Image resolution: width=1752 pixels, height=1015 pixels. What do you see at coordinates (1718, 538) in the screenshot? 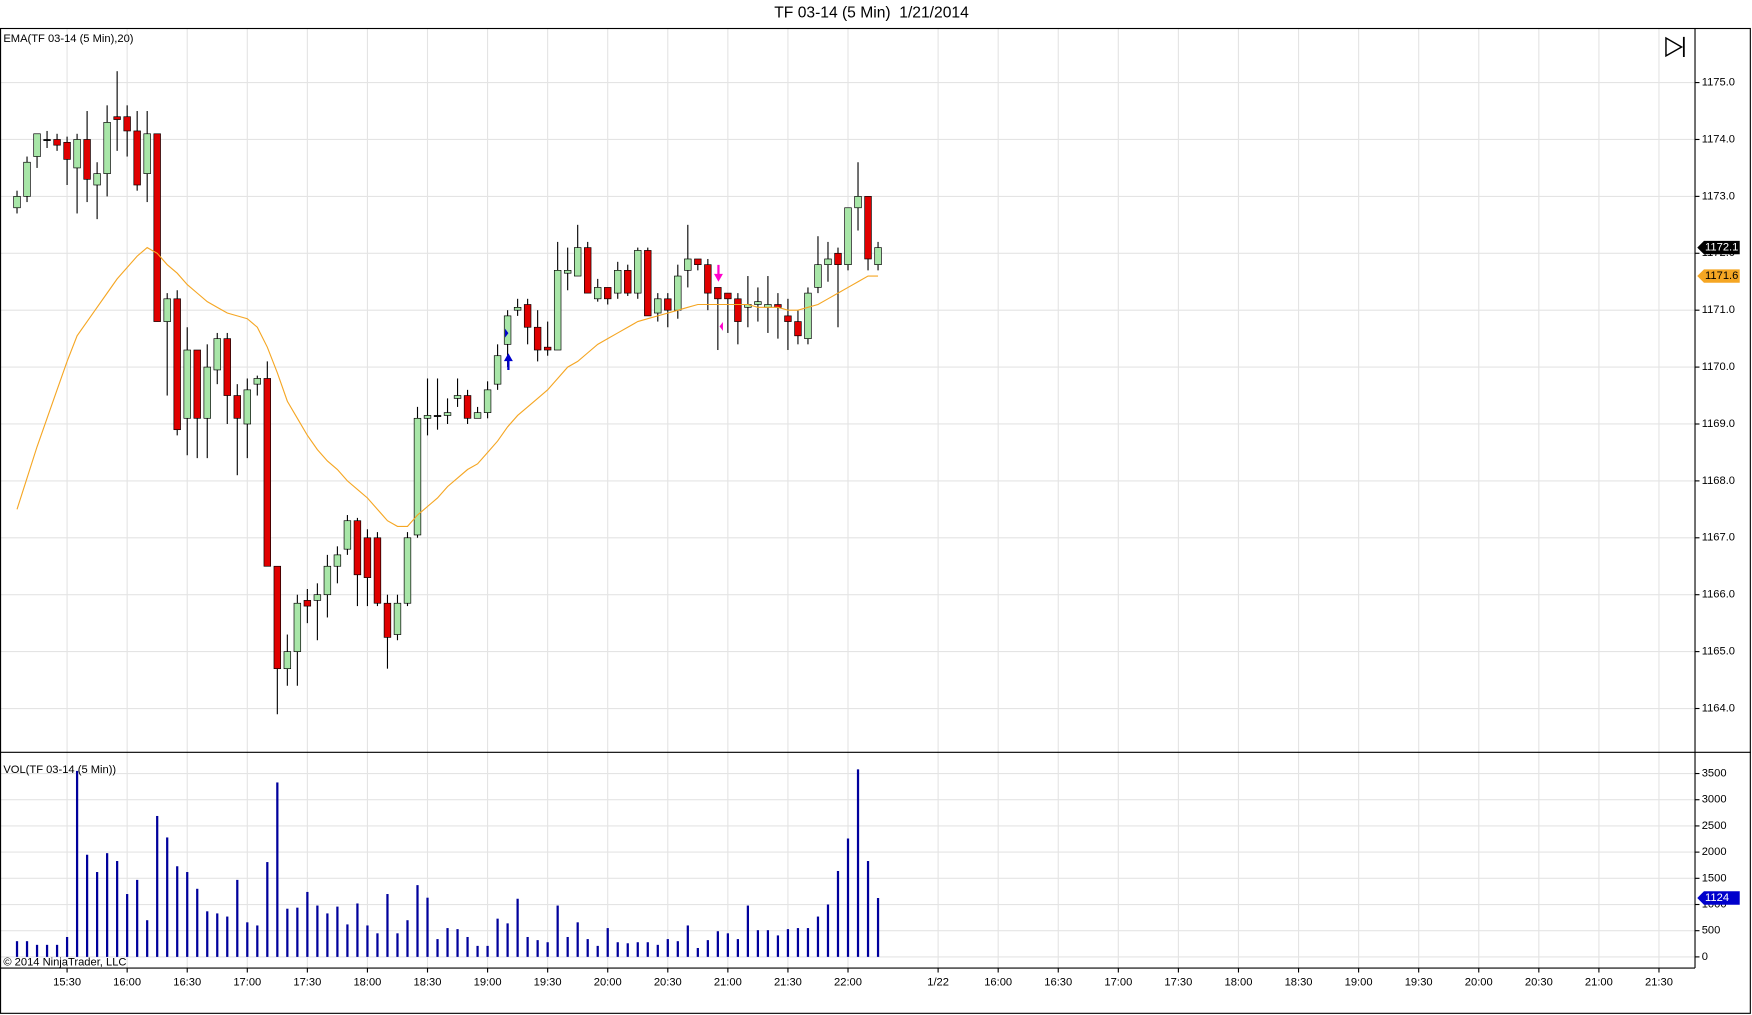
I see `y-tick-label: 1167.0` at bounding box center [1718, 538].